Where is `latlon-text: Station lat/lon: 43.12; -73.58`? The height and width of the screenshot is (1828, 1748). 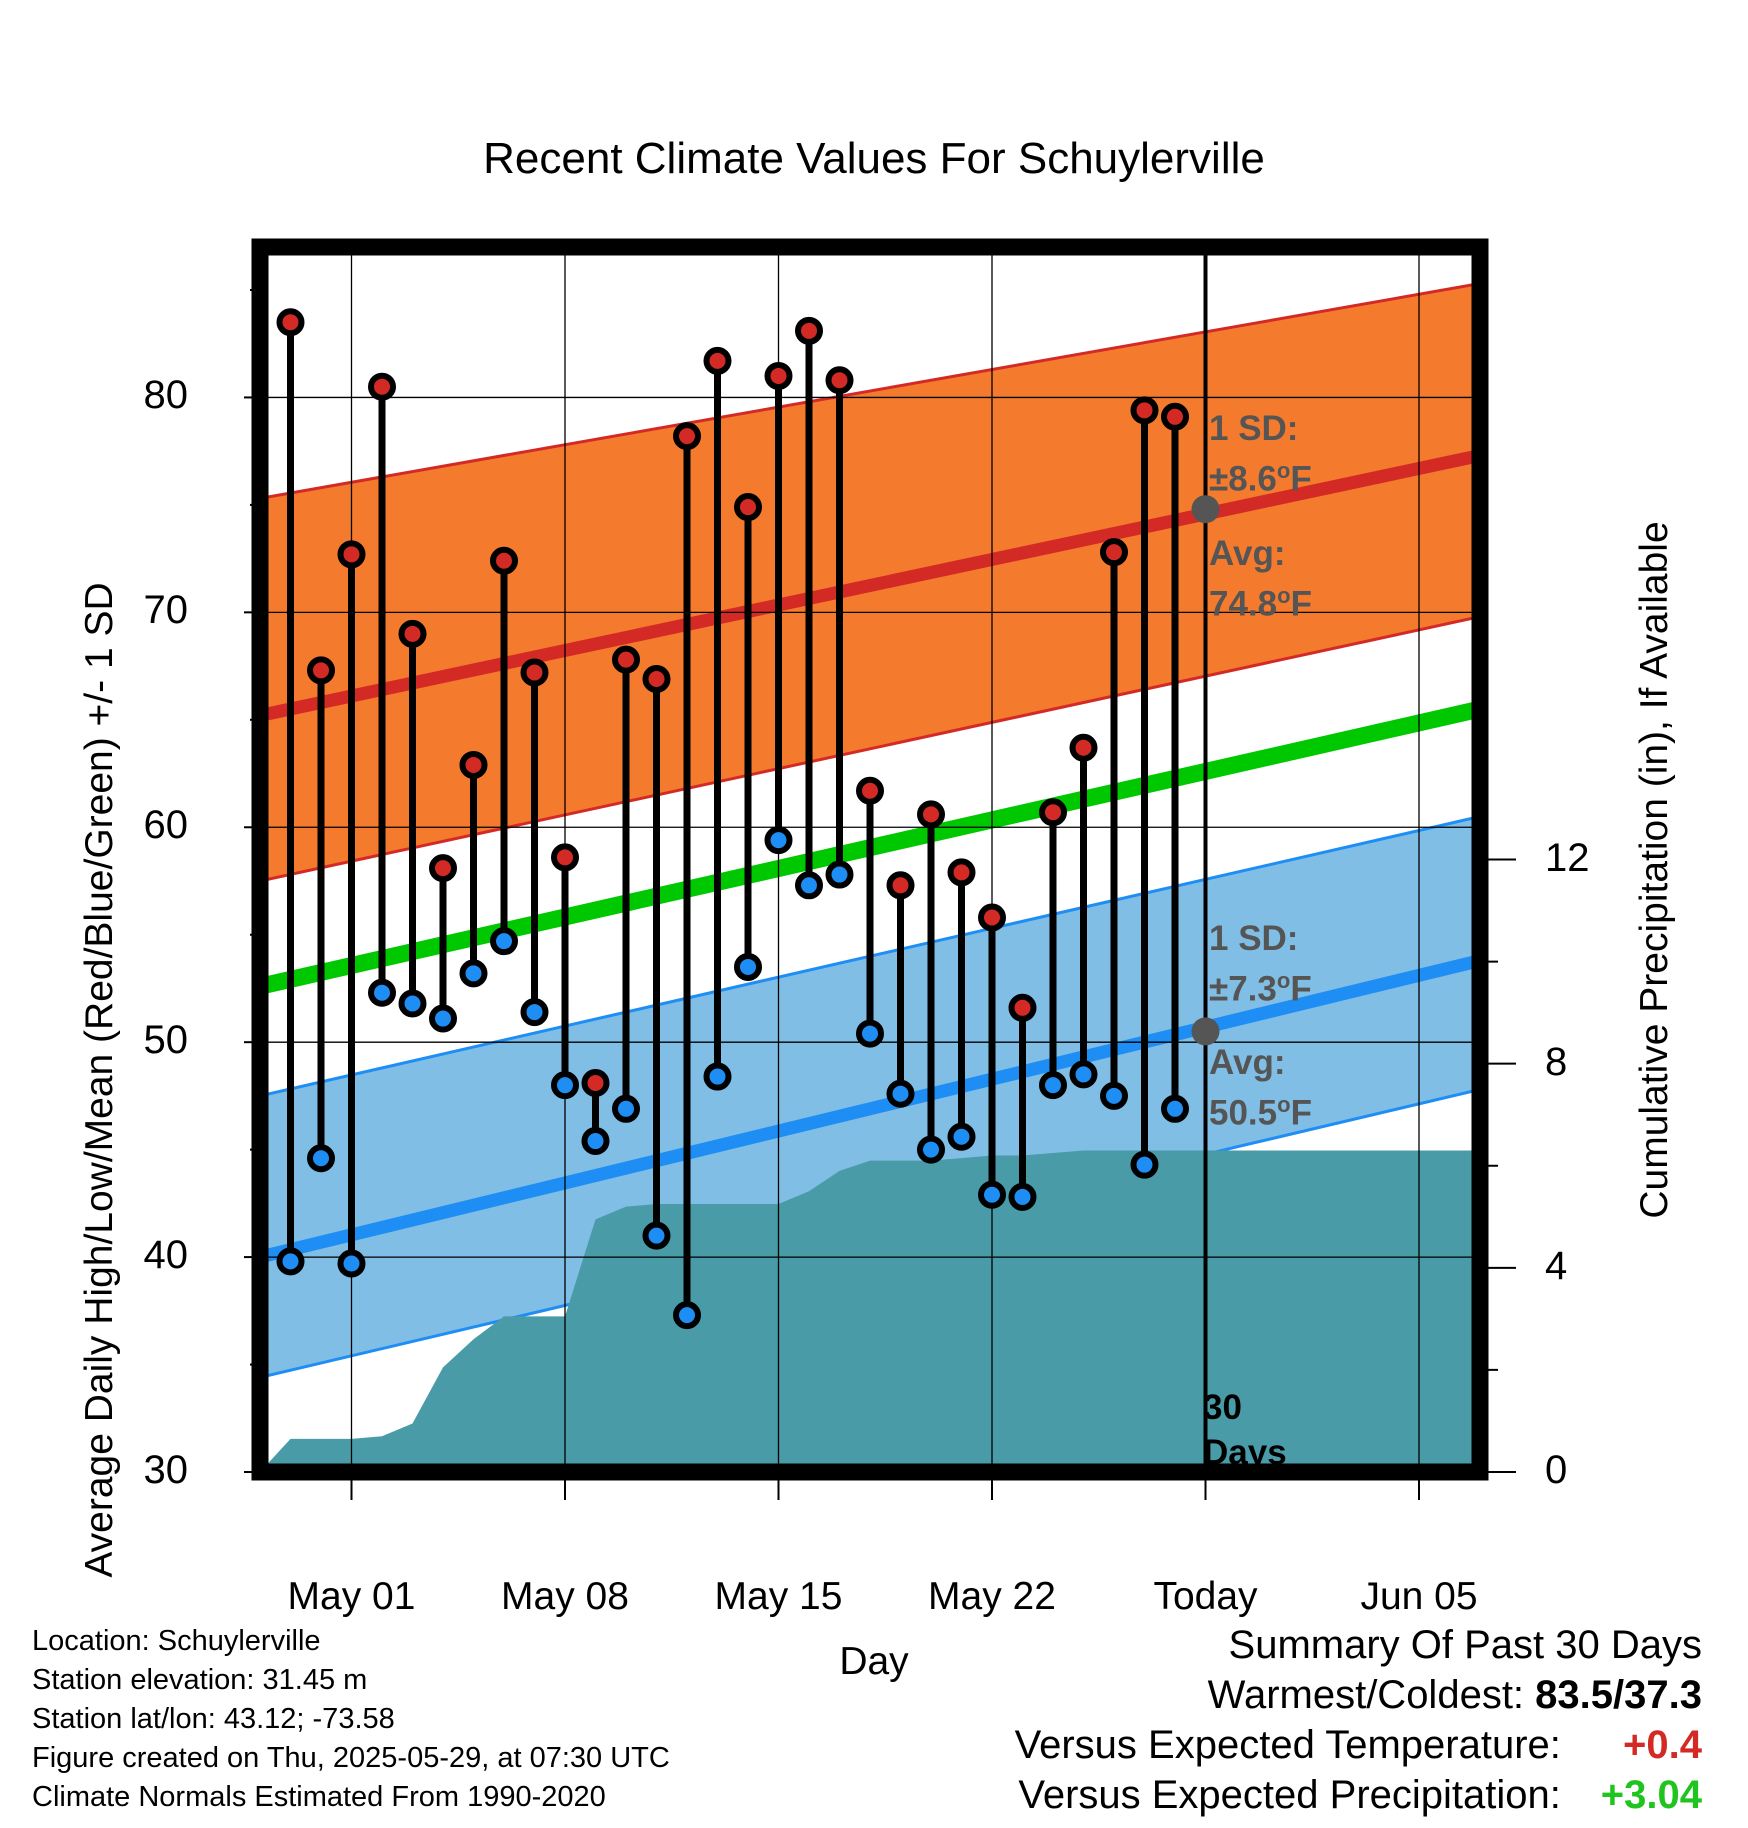
latlon-text: Station lat/lon: 43.12; -73.58 is located at coordinates (213, 1719).